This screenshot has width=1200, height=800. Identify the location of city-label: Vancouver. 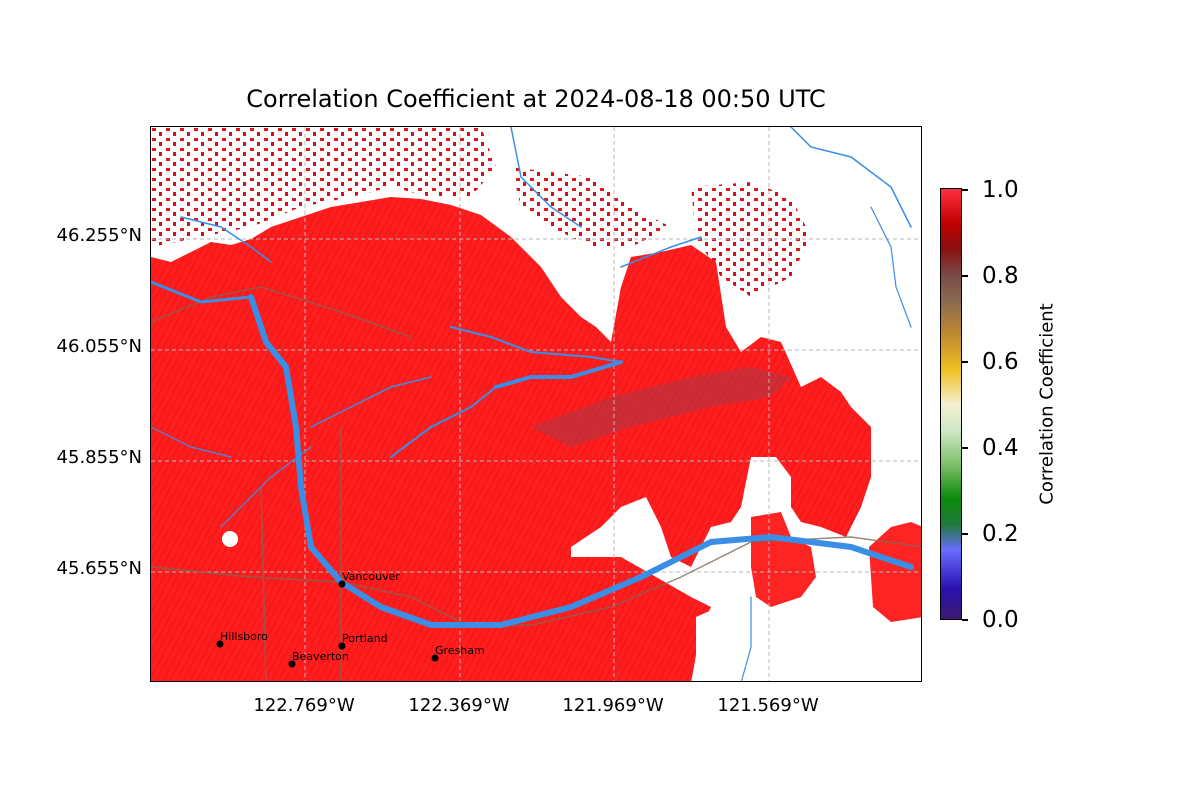
(371, 576).